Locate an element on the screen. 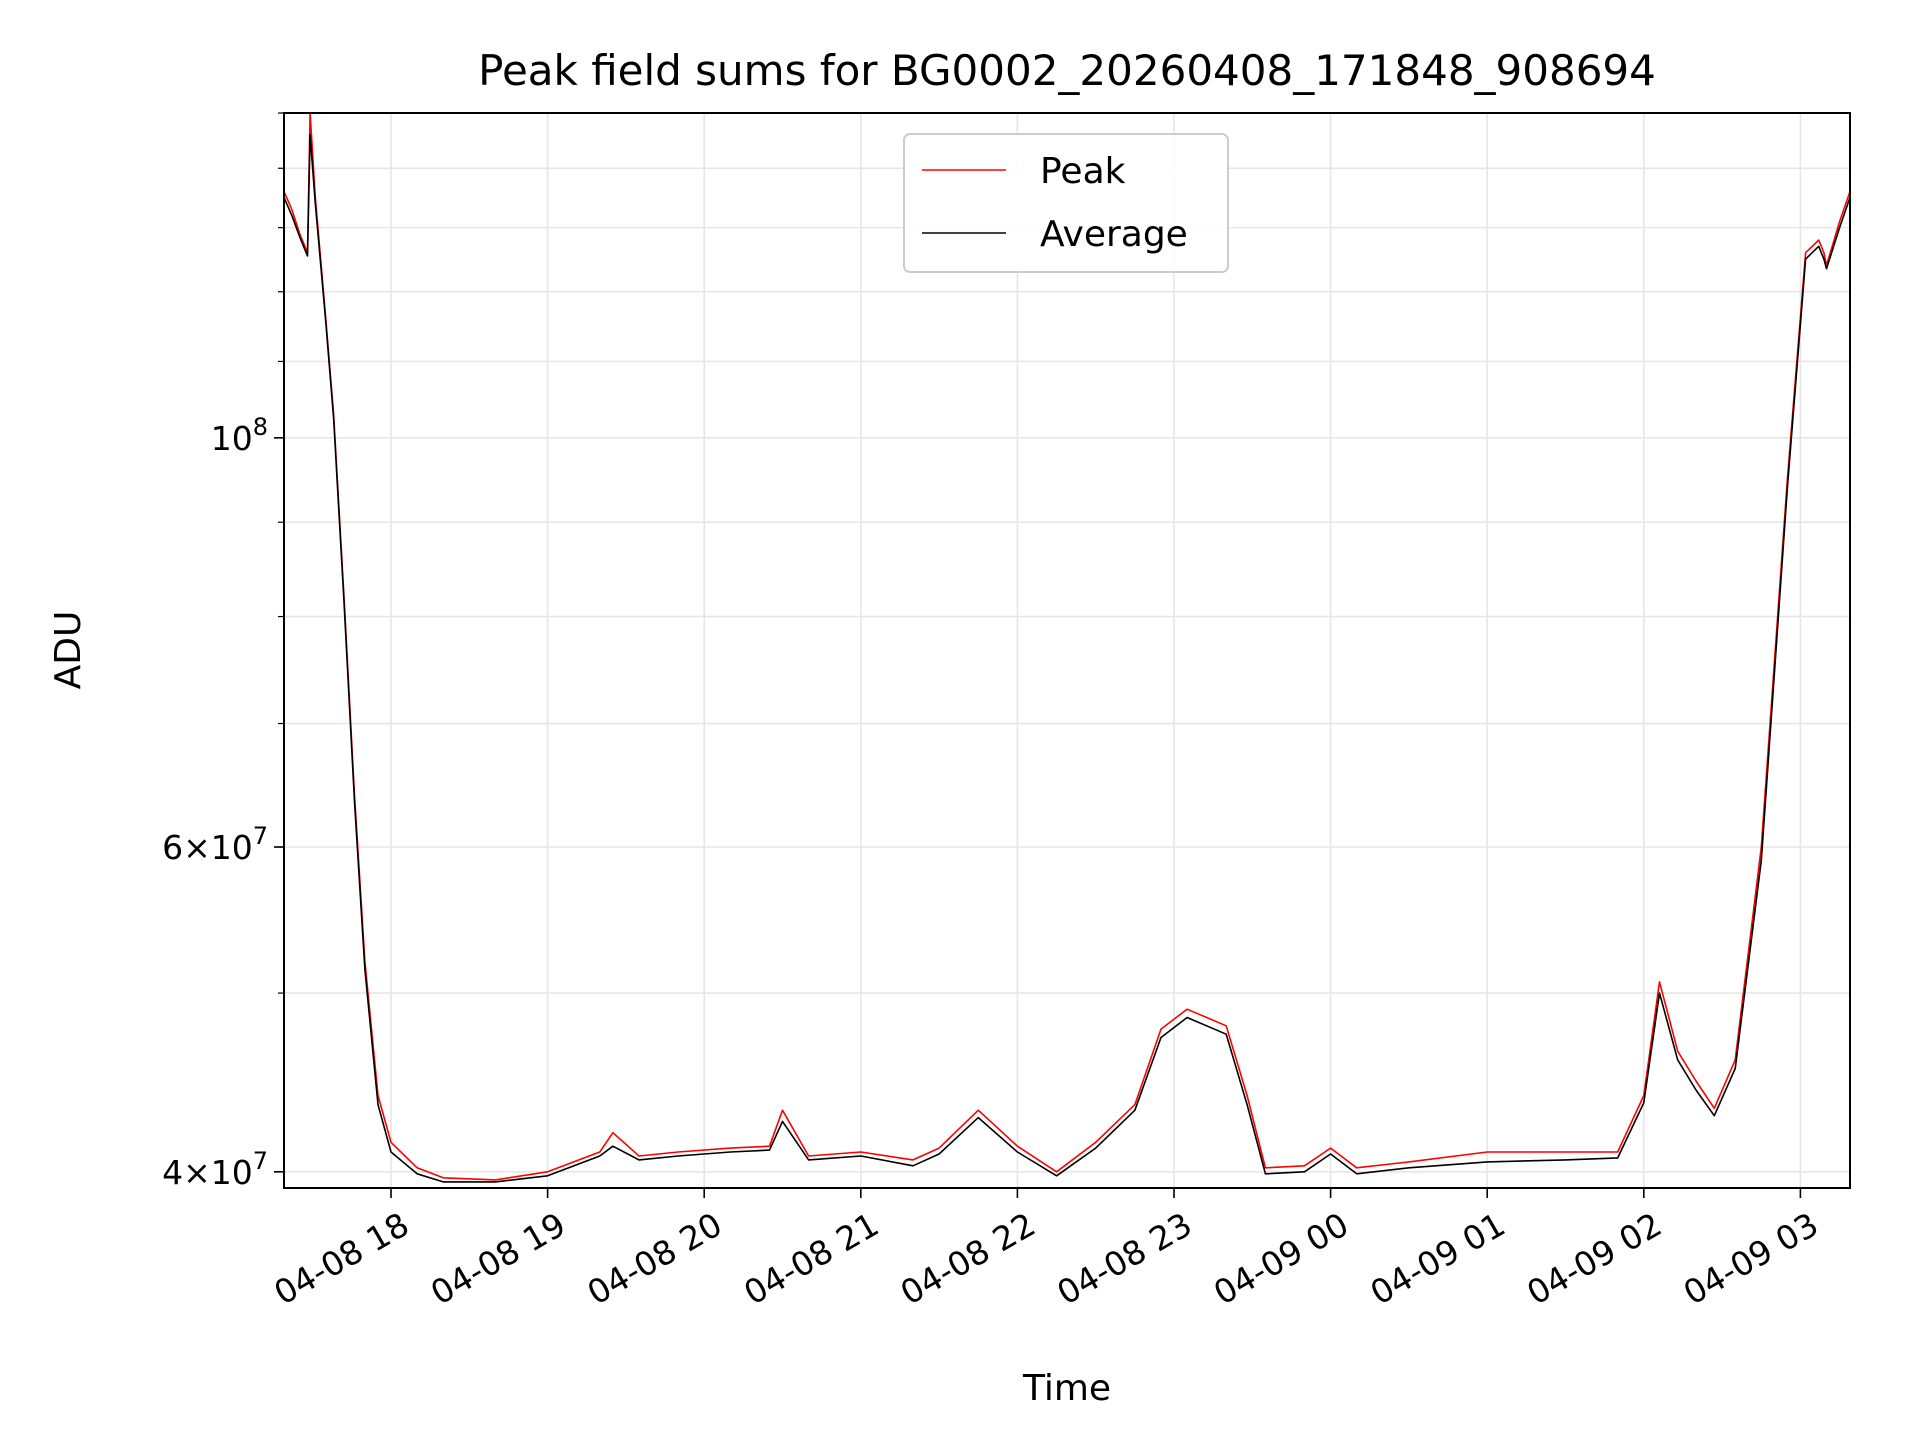 Image resolution: width=1920 pixels, height=1440 pixels. legend-label-peak: Peak is located at coordinates (1083, 171).